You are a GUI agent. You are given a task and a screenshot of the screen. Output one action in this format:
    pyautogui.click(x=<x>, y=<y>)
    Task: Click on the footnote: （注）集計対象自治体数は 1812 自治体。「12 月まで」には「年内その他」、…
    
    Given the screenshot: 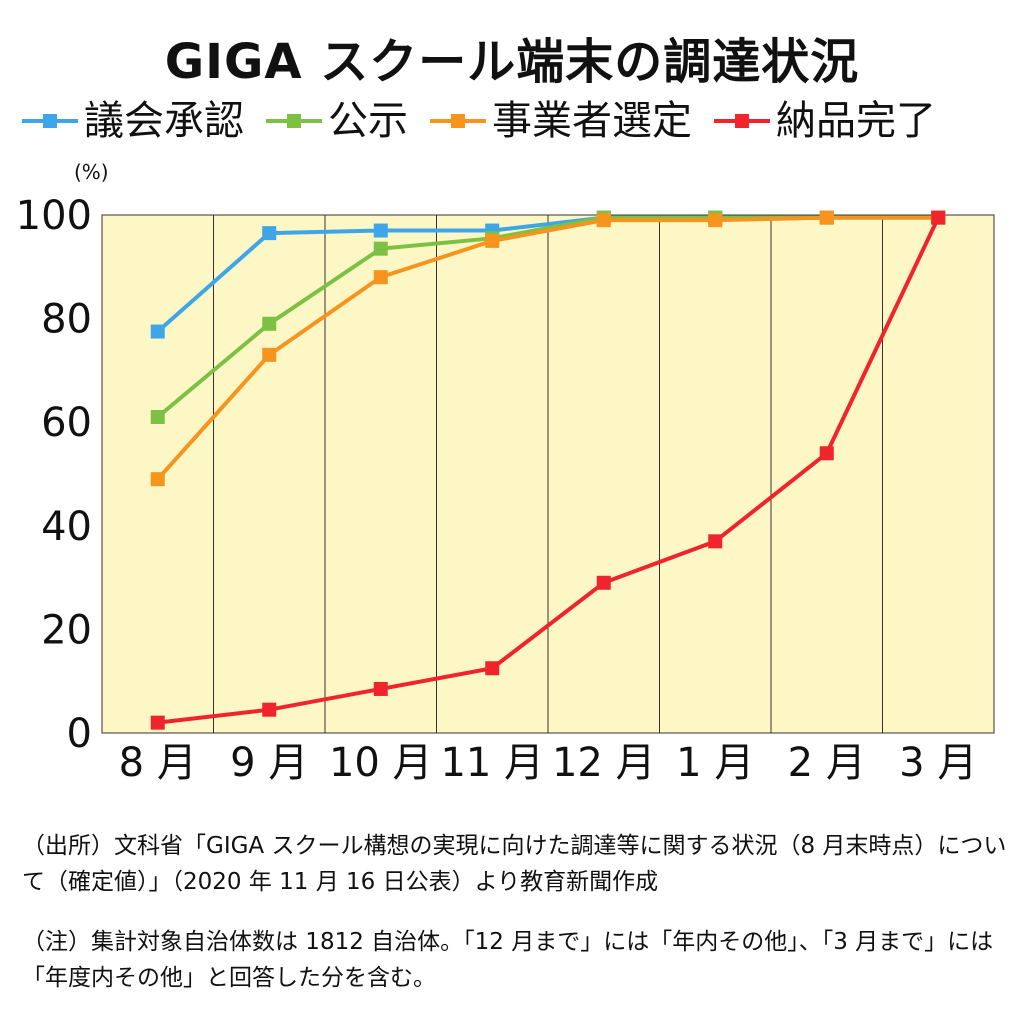 What is the action you would take?
    pyautogui.click(x=508, y=960)
    